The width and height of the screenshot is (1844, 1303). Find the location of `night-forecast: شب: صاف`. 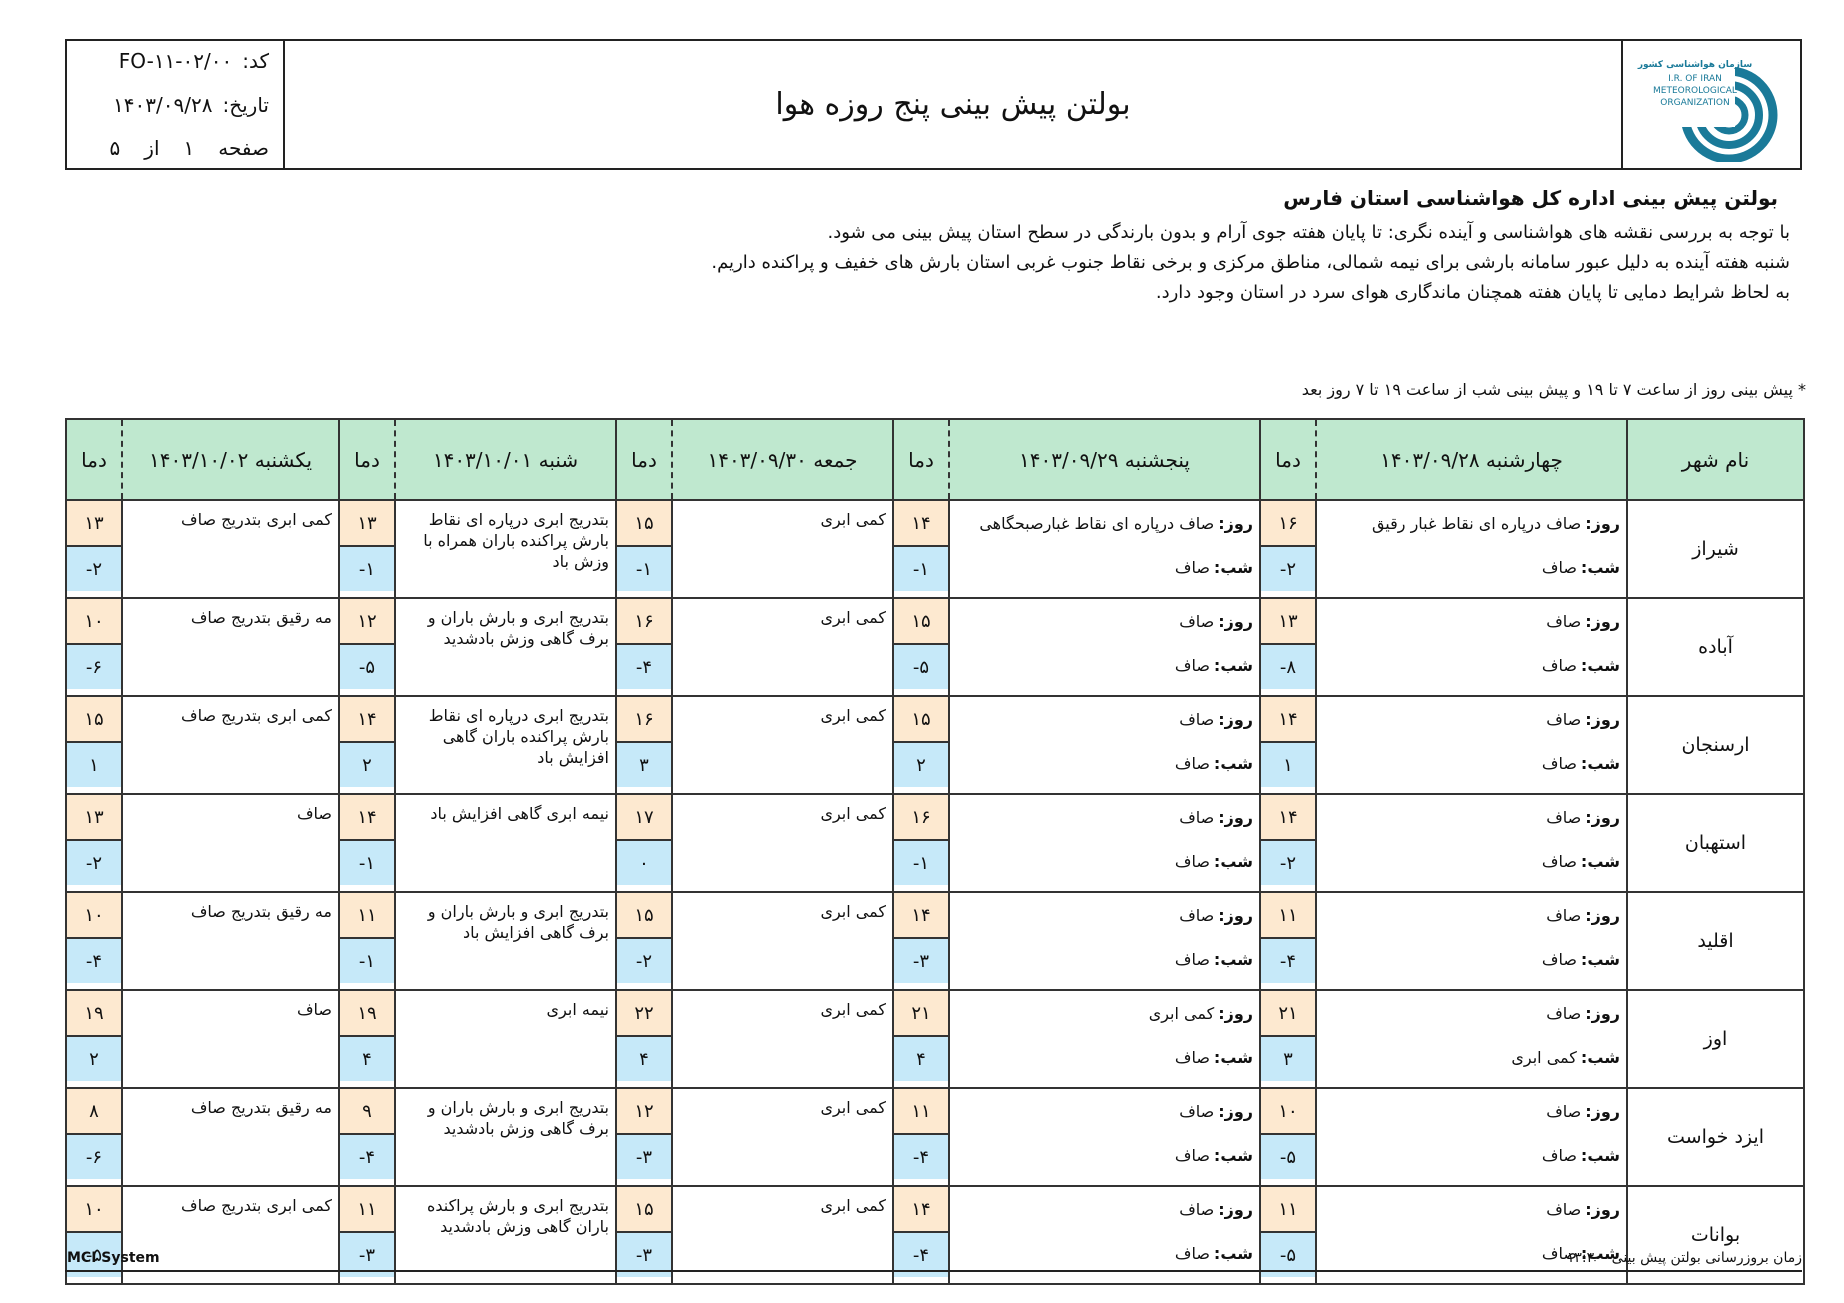

night-forecast: شب: صاف is located at coordinates (1471, 763).